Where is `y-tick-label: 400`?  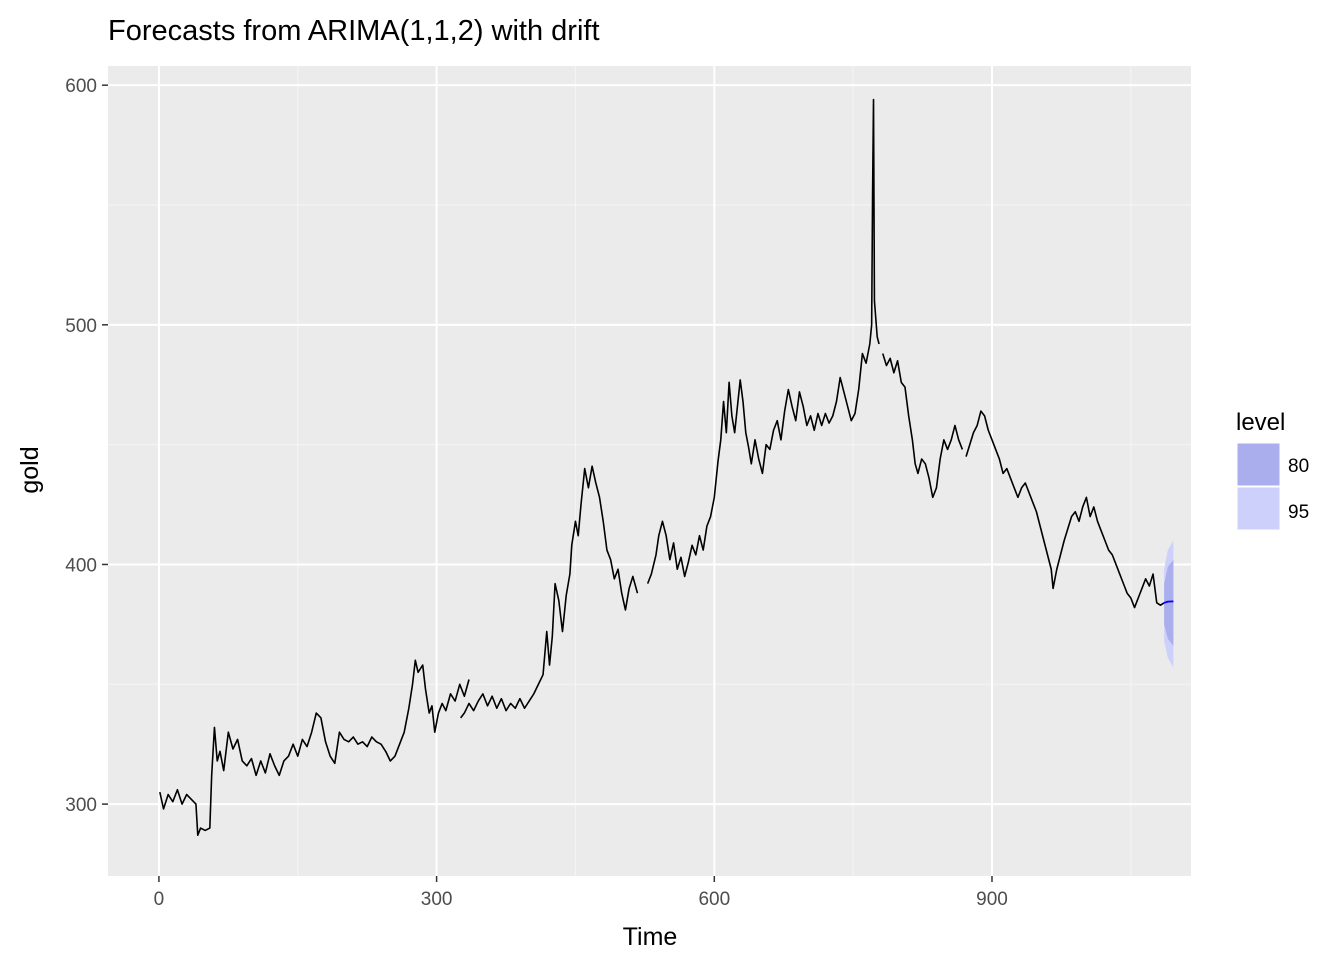 y-tick-label: 400 is located at coordinates (81, 565).